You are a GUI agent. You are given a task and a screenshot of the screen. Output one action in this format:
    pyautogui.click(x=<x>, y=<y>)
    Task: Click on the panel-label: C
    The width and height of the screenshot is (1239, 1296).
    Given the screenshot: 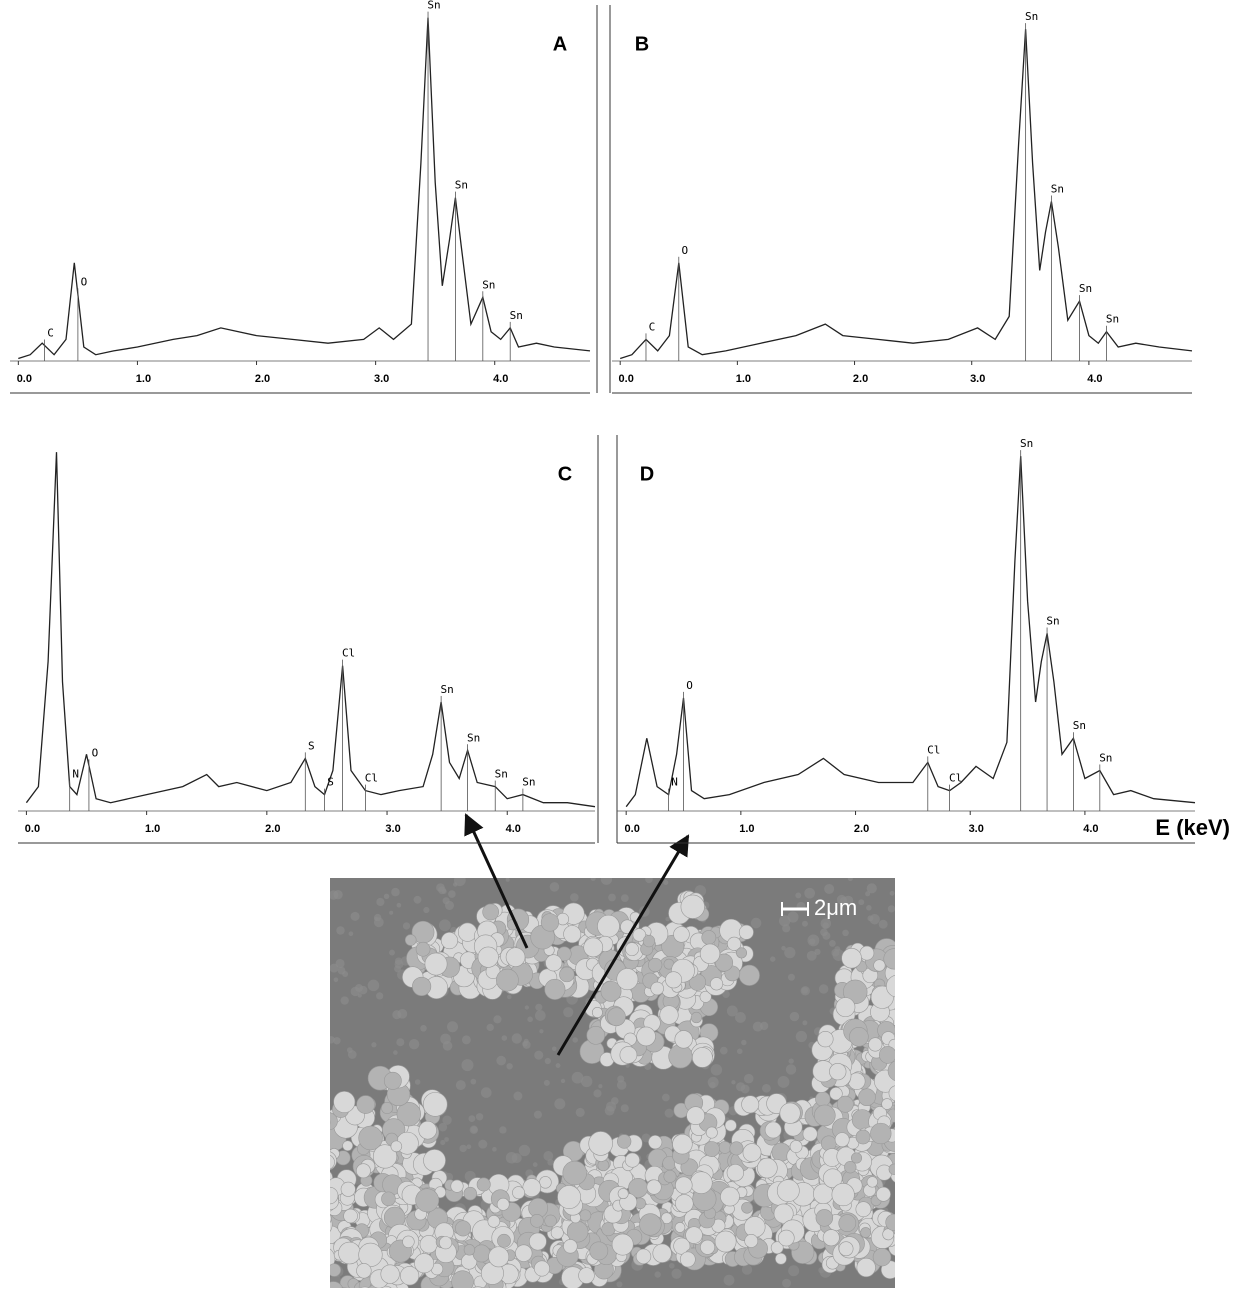 What is the action you would take?
    pyautogui.click(x=565, y=474)
    